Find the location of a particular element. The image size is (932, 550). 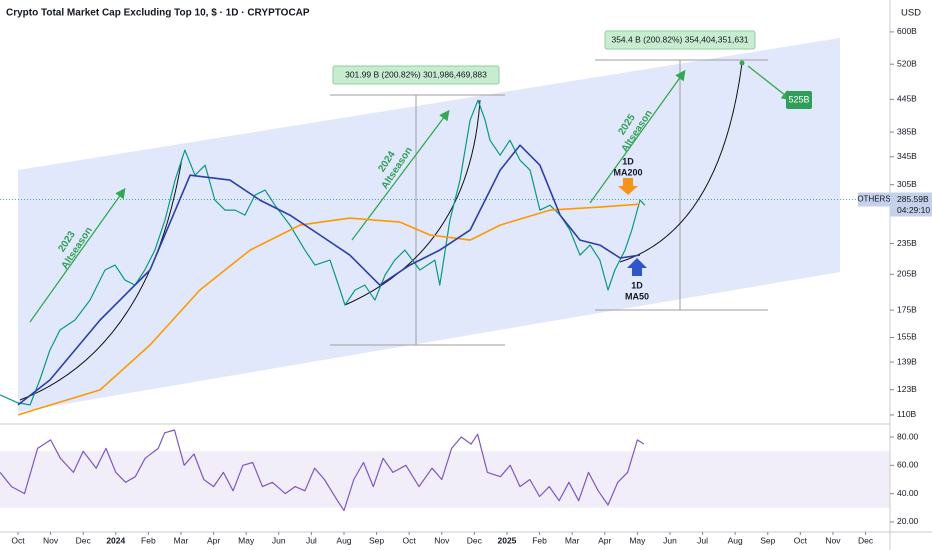

measure-label: 354.4 B (200.82%) 354,404,351,631 is located at coordinates (679, 39).